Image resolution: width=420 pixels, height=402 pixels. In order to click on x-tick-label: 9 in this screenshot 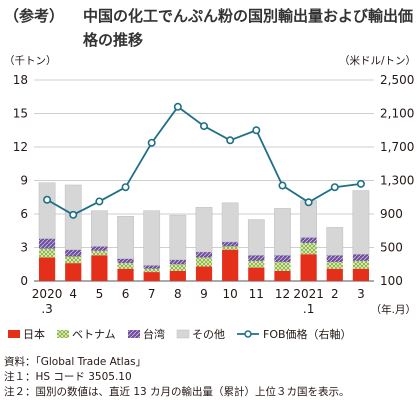, I will do `click(204, 294)`.